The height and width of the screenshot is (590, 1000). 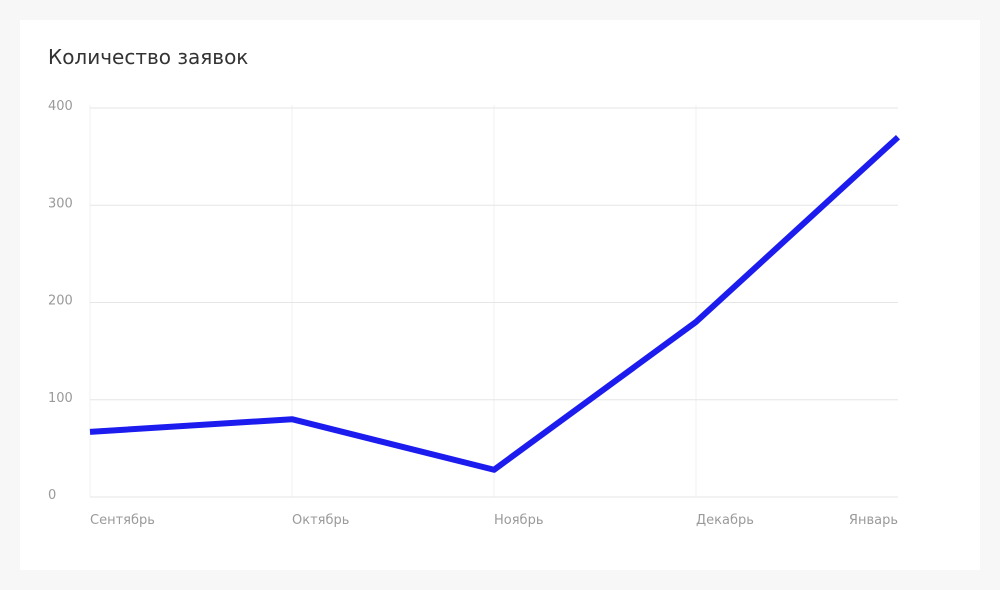 What do you see at coordinates (60, 106) in the screenshot?
I see `y-tick-label: 400` at bounding box center [60, 106].